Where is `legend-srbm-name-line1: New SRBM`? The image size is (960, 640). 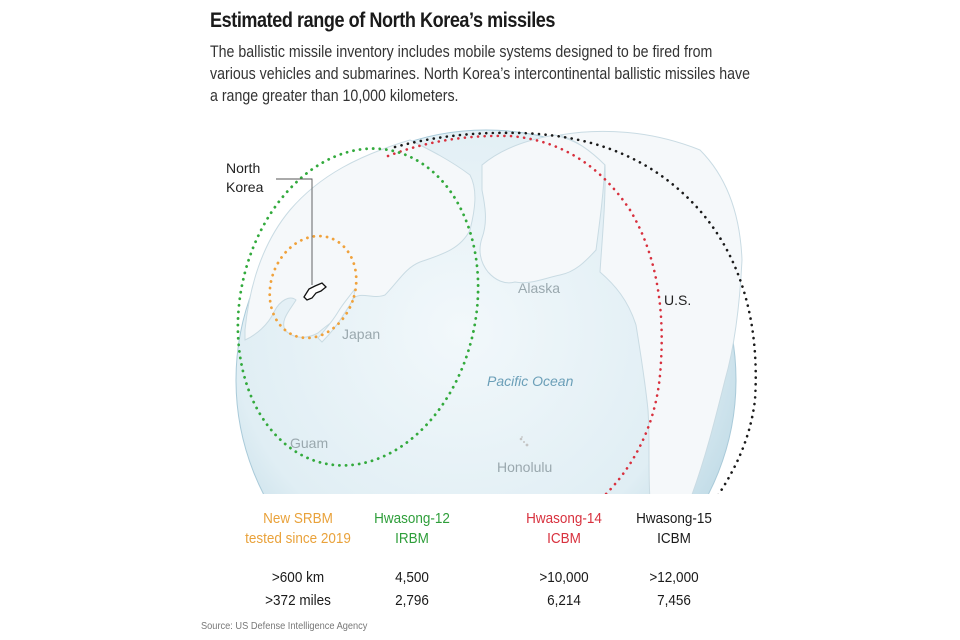 legend-srbm-name-line1: New SRBM is located at coordinates (298, 518).